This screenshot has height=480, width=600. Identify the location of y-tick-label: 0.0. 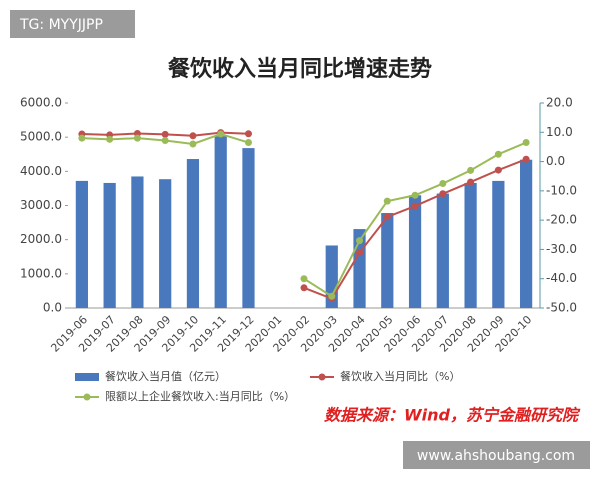
(52, 308).